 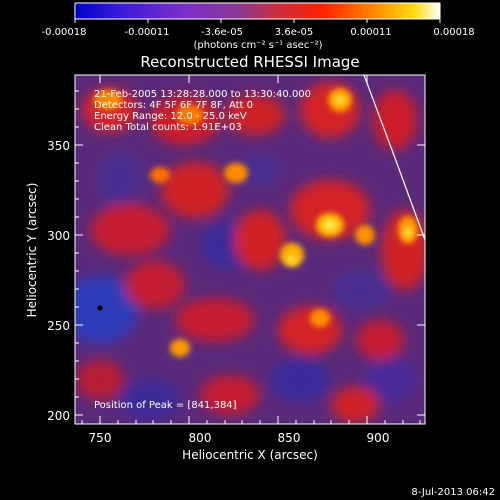 What do you see at coordinates (165, 405) in the screenshot?
I see `peak-position-annotation: Position of Peak = [841,384]` at bounding box center [165, 405].